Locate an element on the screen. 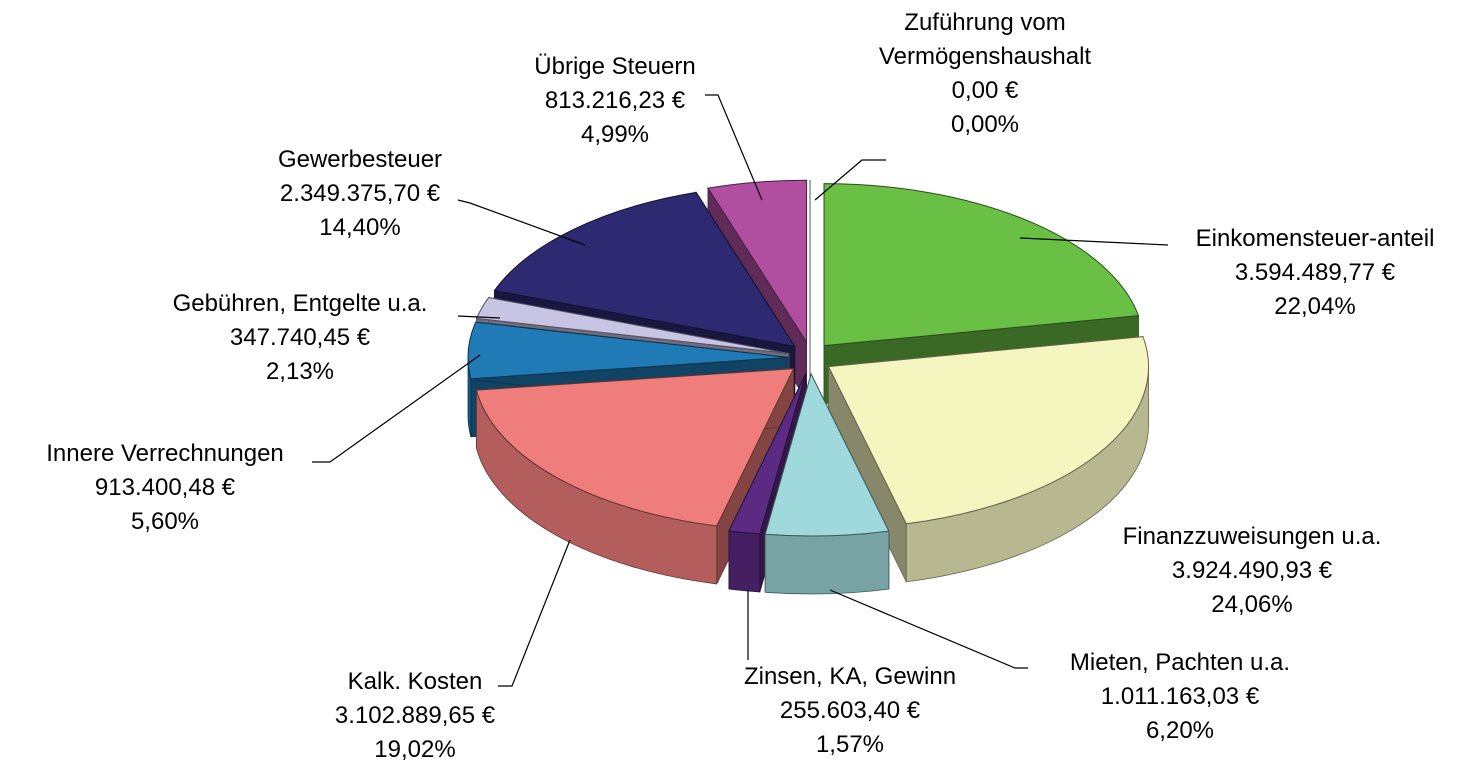  label-value: 347.740,45 € is located at coordinates (300, 337).